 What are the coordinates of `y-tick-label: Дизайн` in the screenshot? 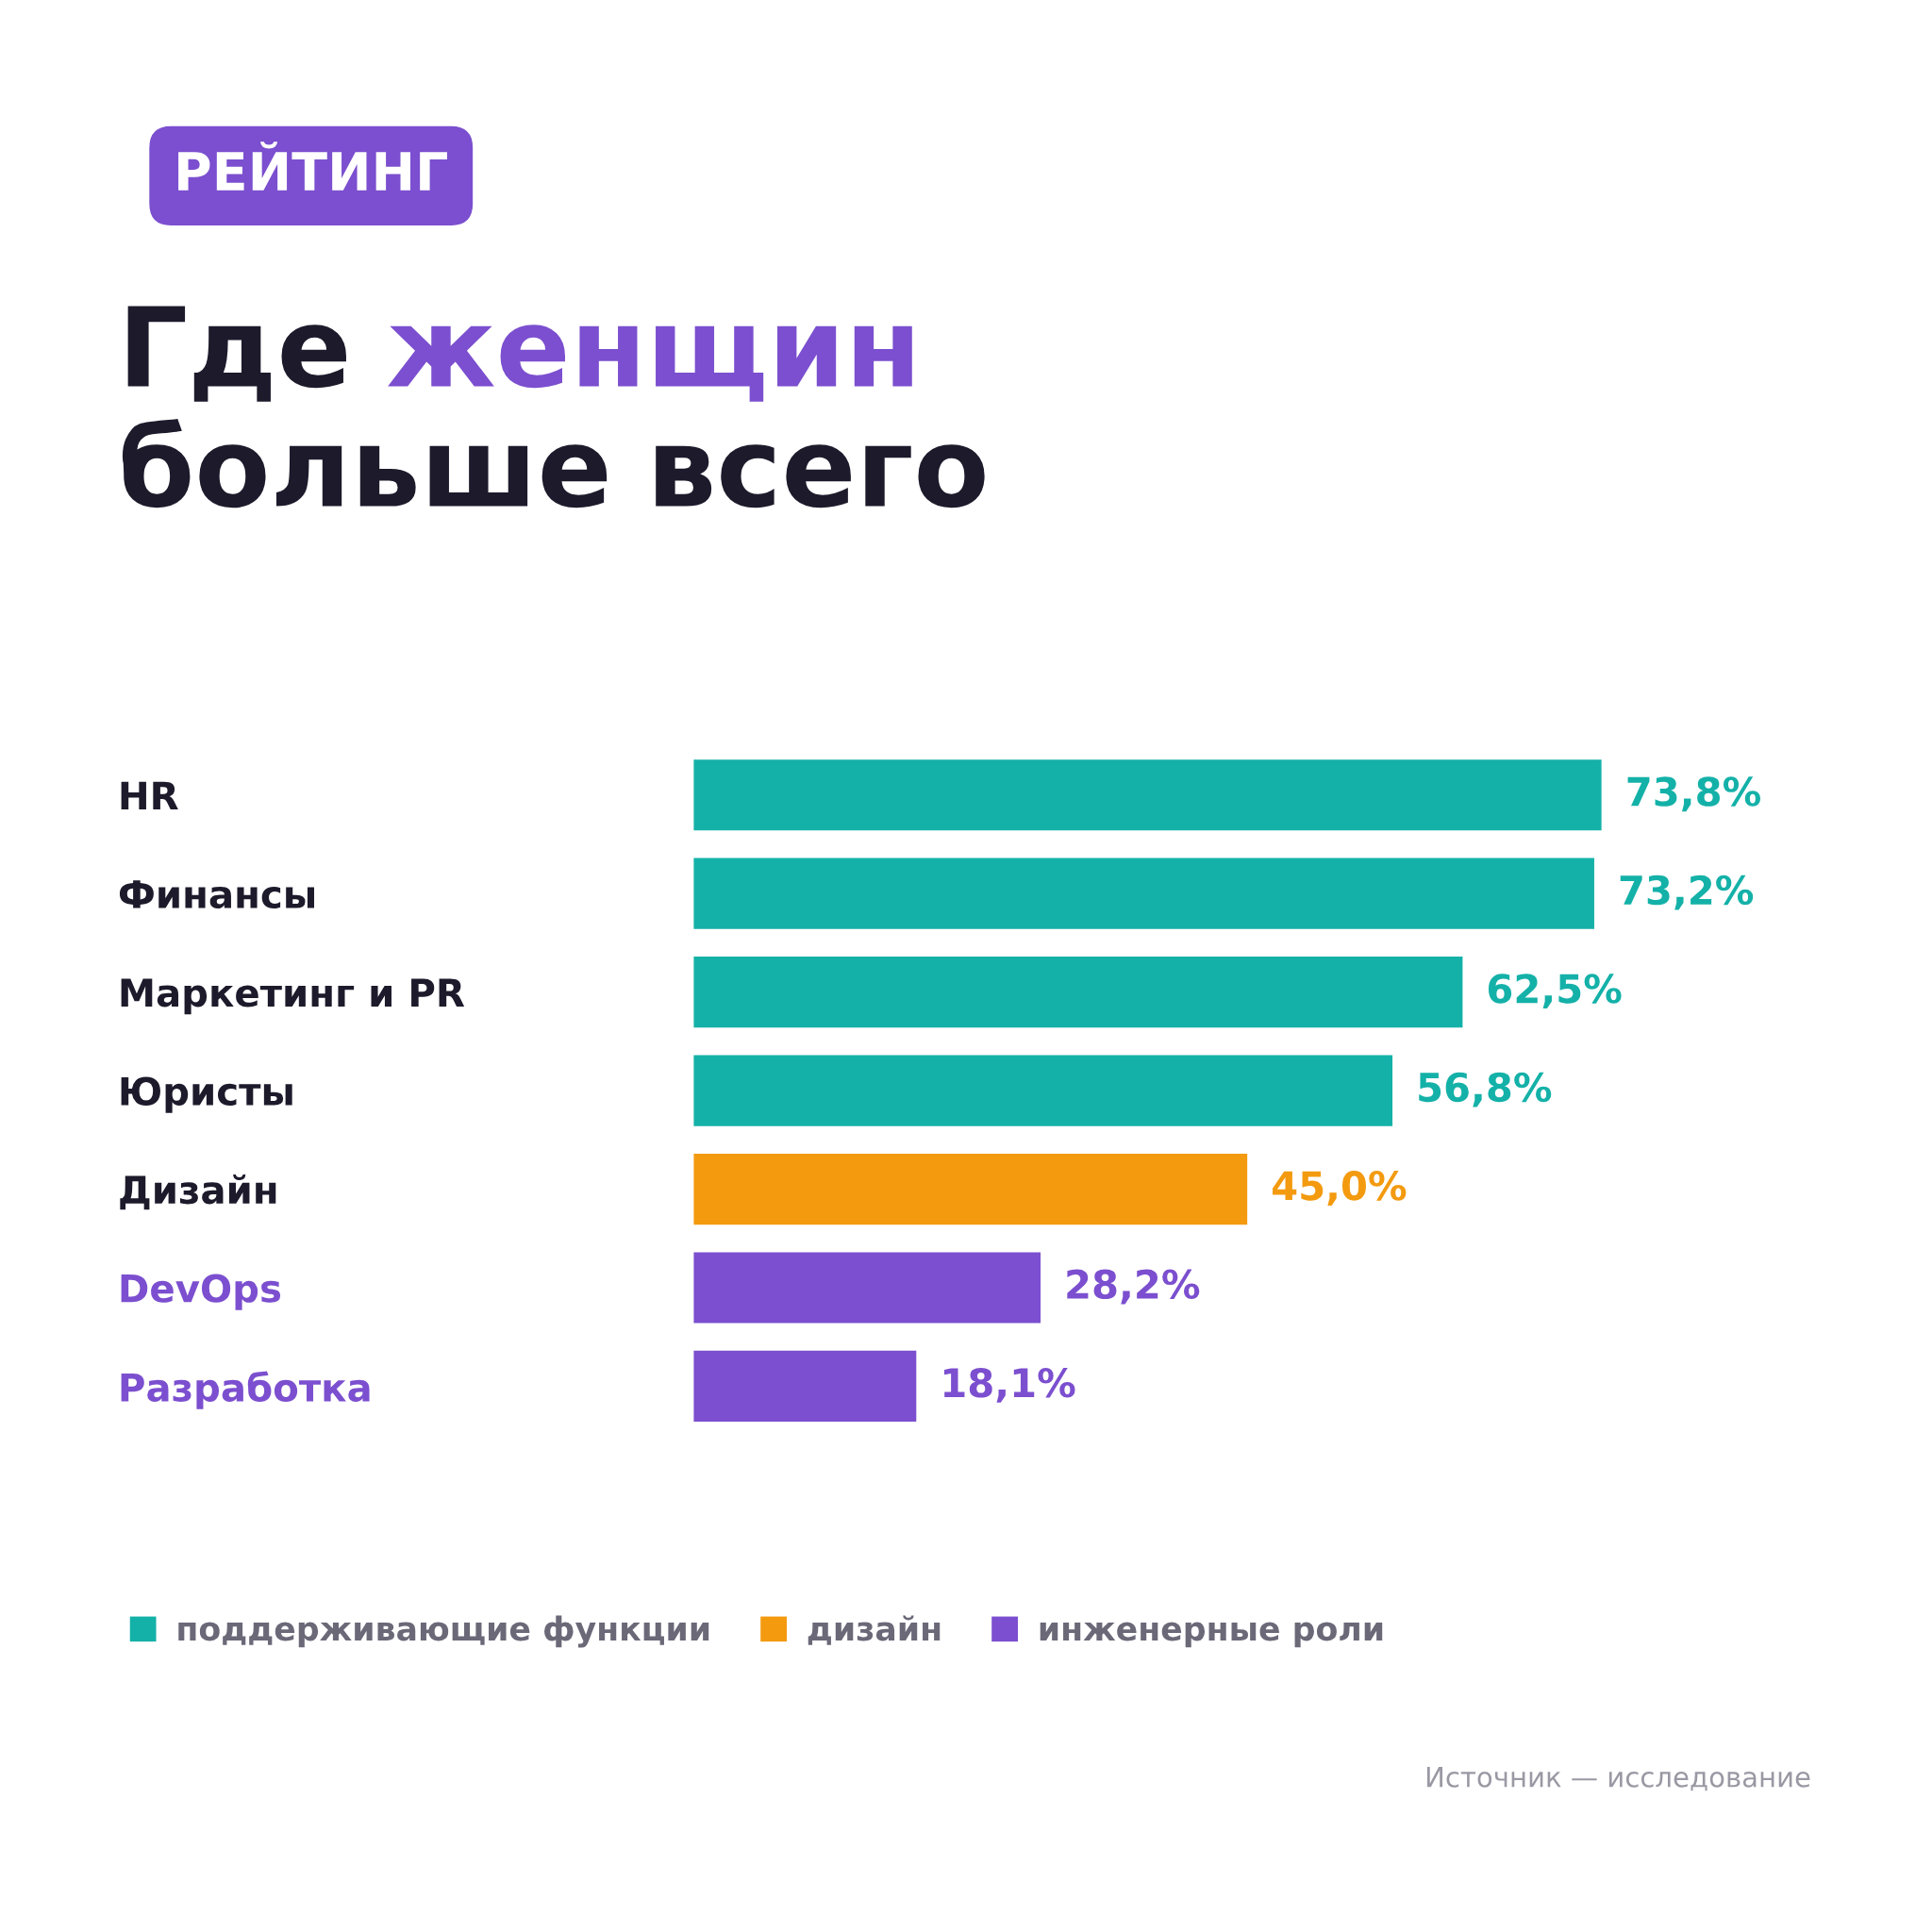 It's located at (198, 1192).